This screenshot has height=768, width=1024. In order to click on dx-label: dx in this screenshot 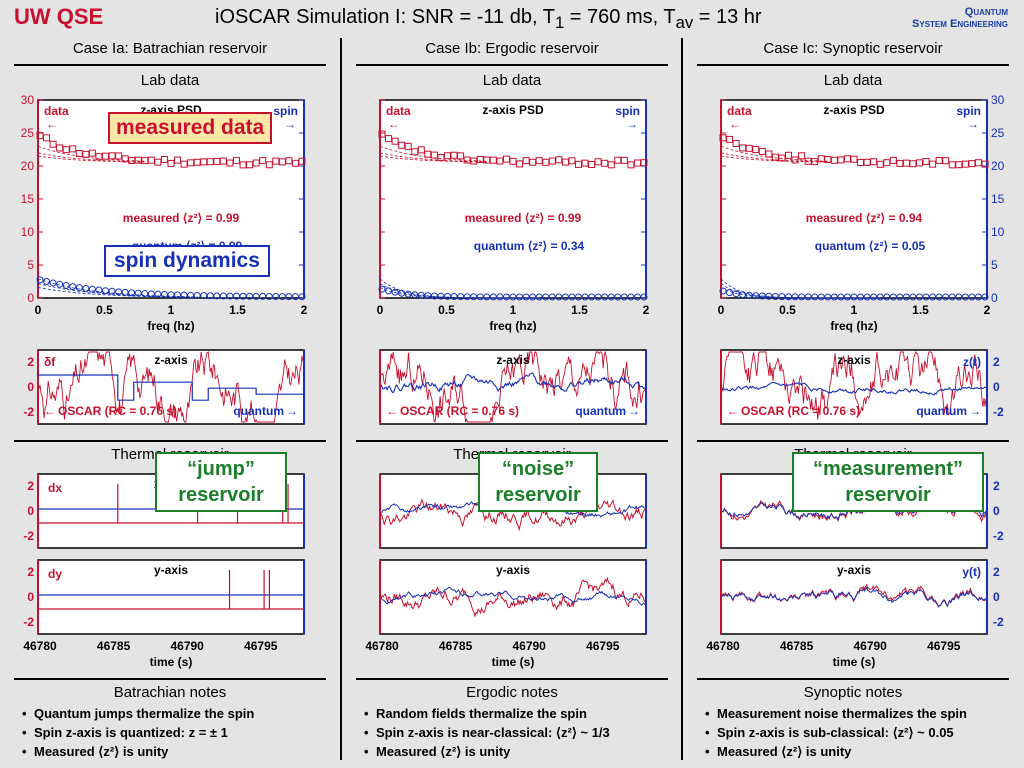, I will do `click(55, 488)`.